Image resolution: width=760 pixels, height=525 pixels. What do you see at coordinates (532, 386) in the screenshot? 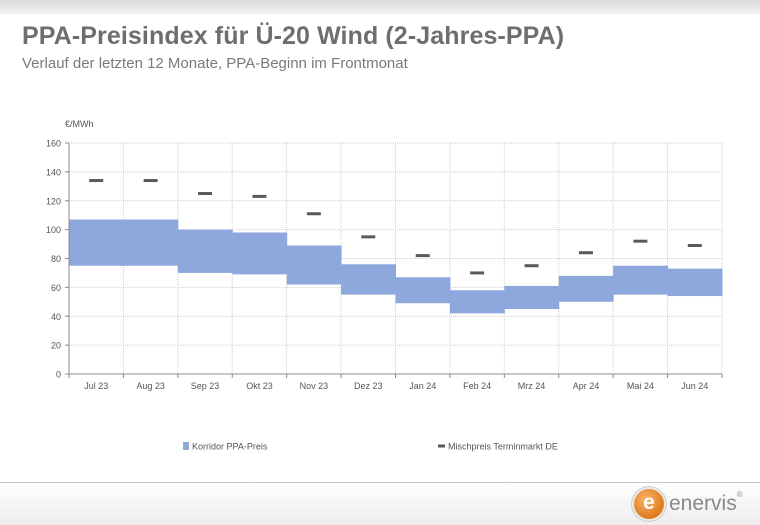
I see `x-tick-label: Mrz 24` at bounding box center [532, 386].